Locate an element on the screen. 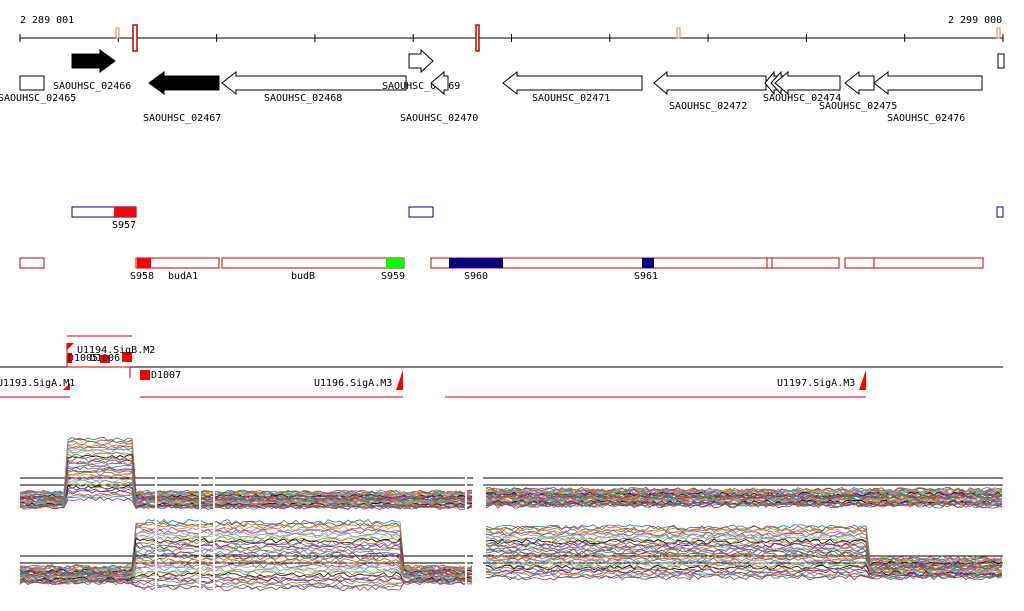  gene-fragment is located at coordinates (1001, 61).